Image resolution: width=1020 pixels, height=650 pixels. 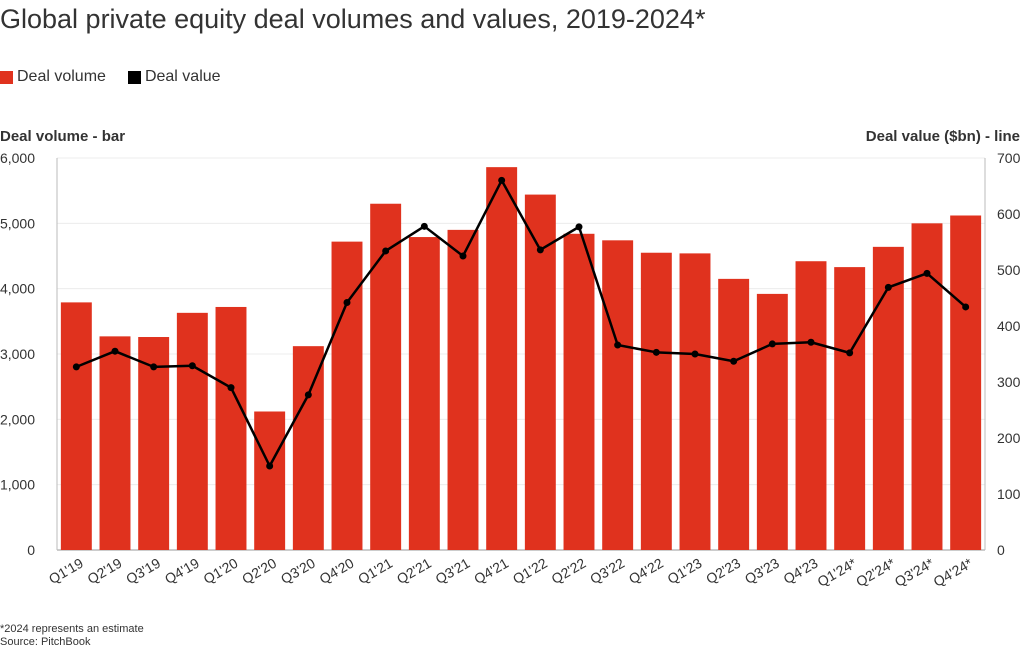 What do you see at coordinates (17, 419) in the screenshot?
I see `left-tick-label: 2,000` at bounding box center [17, 419].